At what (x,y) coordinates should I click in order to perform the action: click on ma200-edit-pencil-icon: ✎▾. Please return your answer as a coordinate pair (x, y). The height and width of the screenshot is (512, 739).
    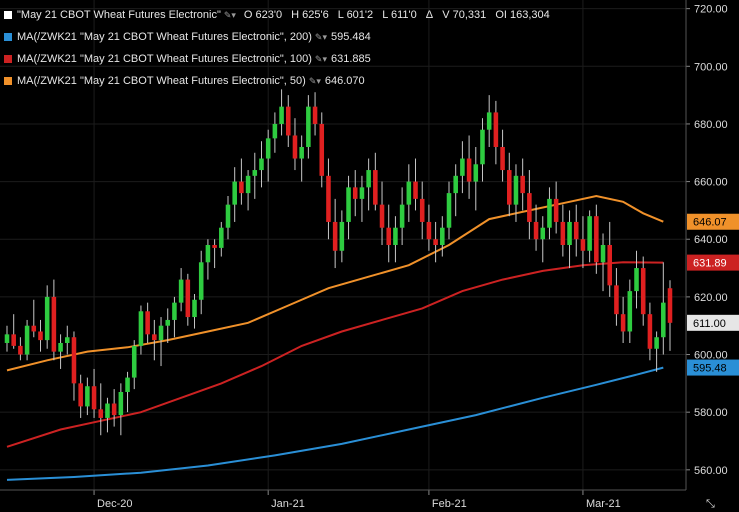
    Looking at the image, I should click on (320, 37).